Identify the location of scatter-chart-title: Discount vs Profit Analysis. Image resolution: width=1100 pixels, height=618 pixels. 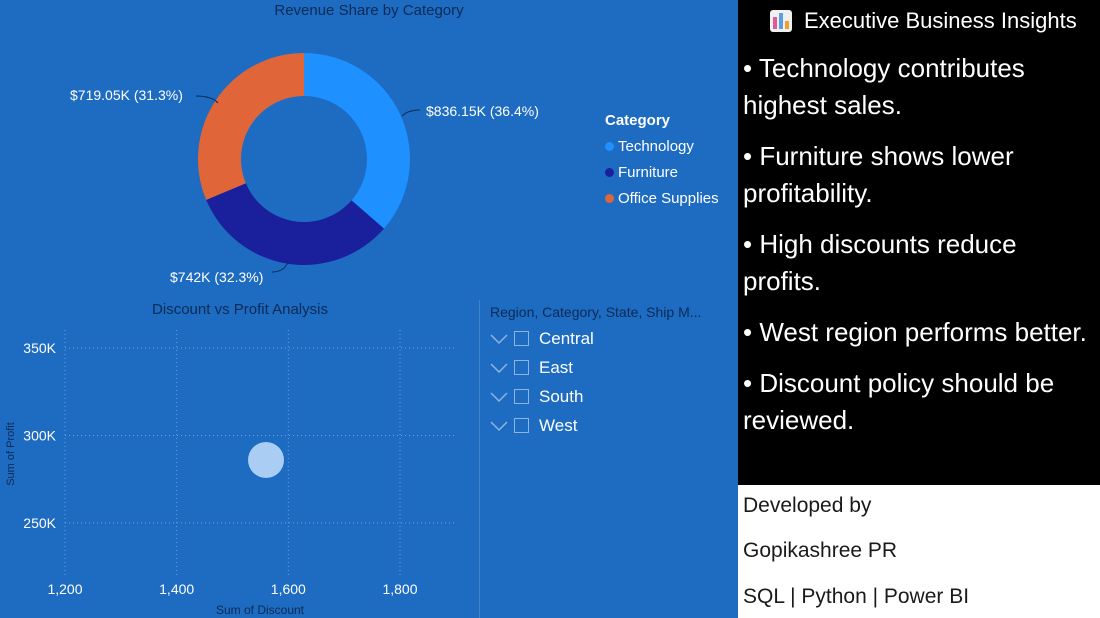
(240, 309).